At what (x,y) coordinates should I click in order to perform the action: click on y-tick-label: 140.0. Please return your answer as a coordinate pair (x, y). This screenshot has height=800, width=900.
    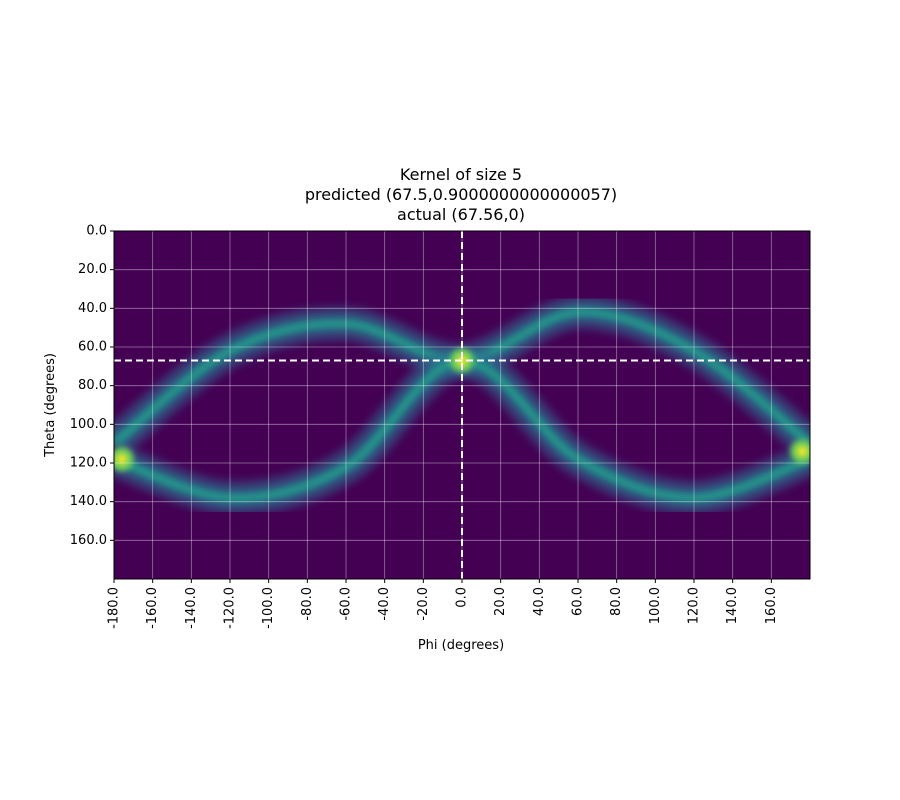
    Looking at the image, I should click on (88, 501).